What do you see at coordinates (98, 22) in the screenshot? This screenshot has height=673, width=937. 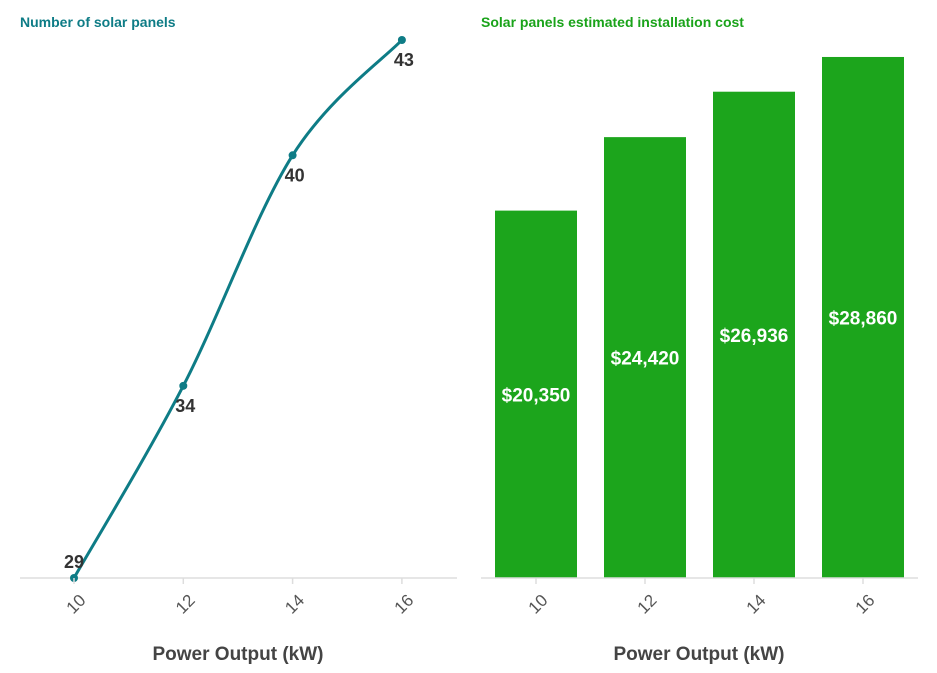 I see `chart-title: Number of solar panels` at bounding box center [98, 22].